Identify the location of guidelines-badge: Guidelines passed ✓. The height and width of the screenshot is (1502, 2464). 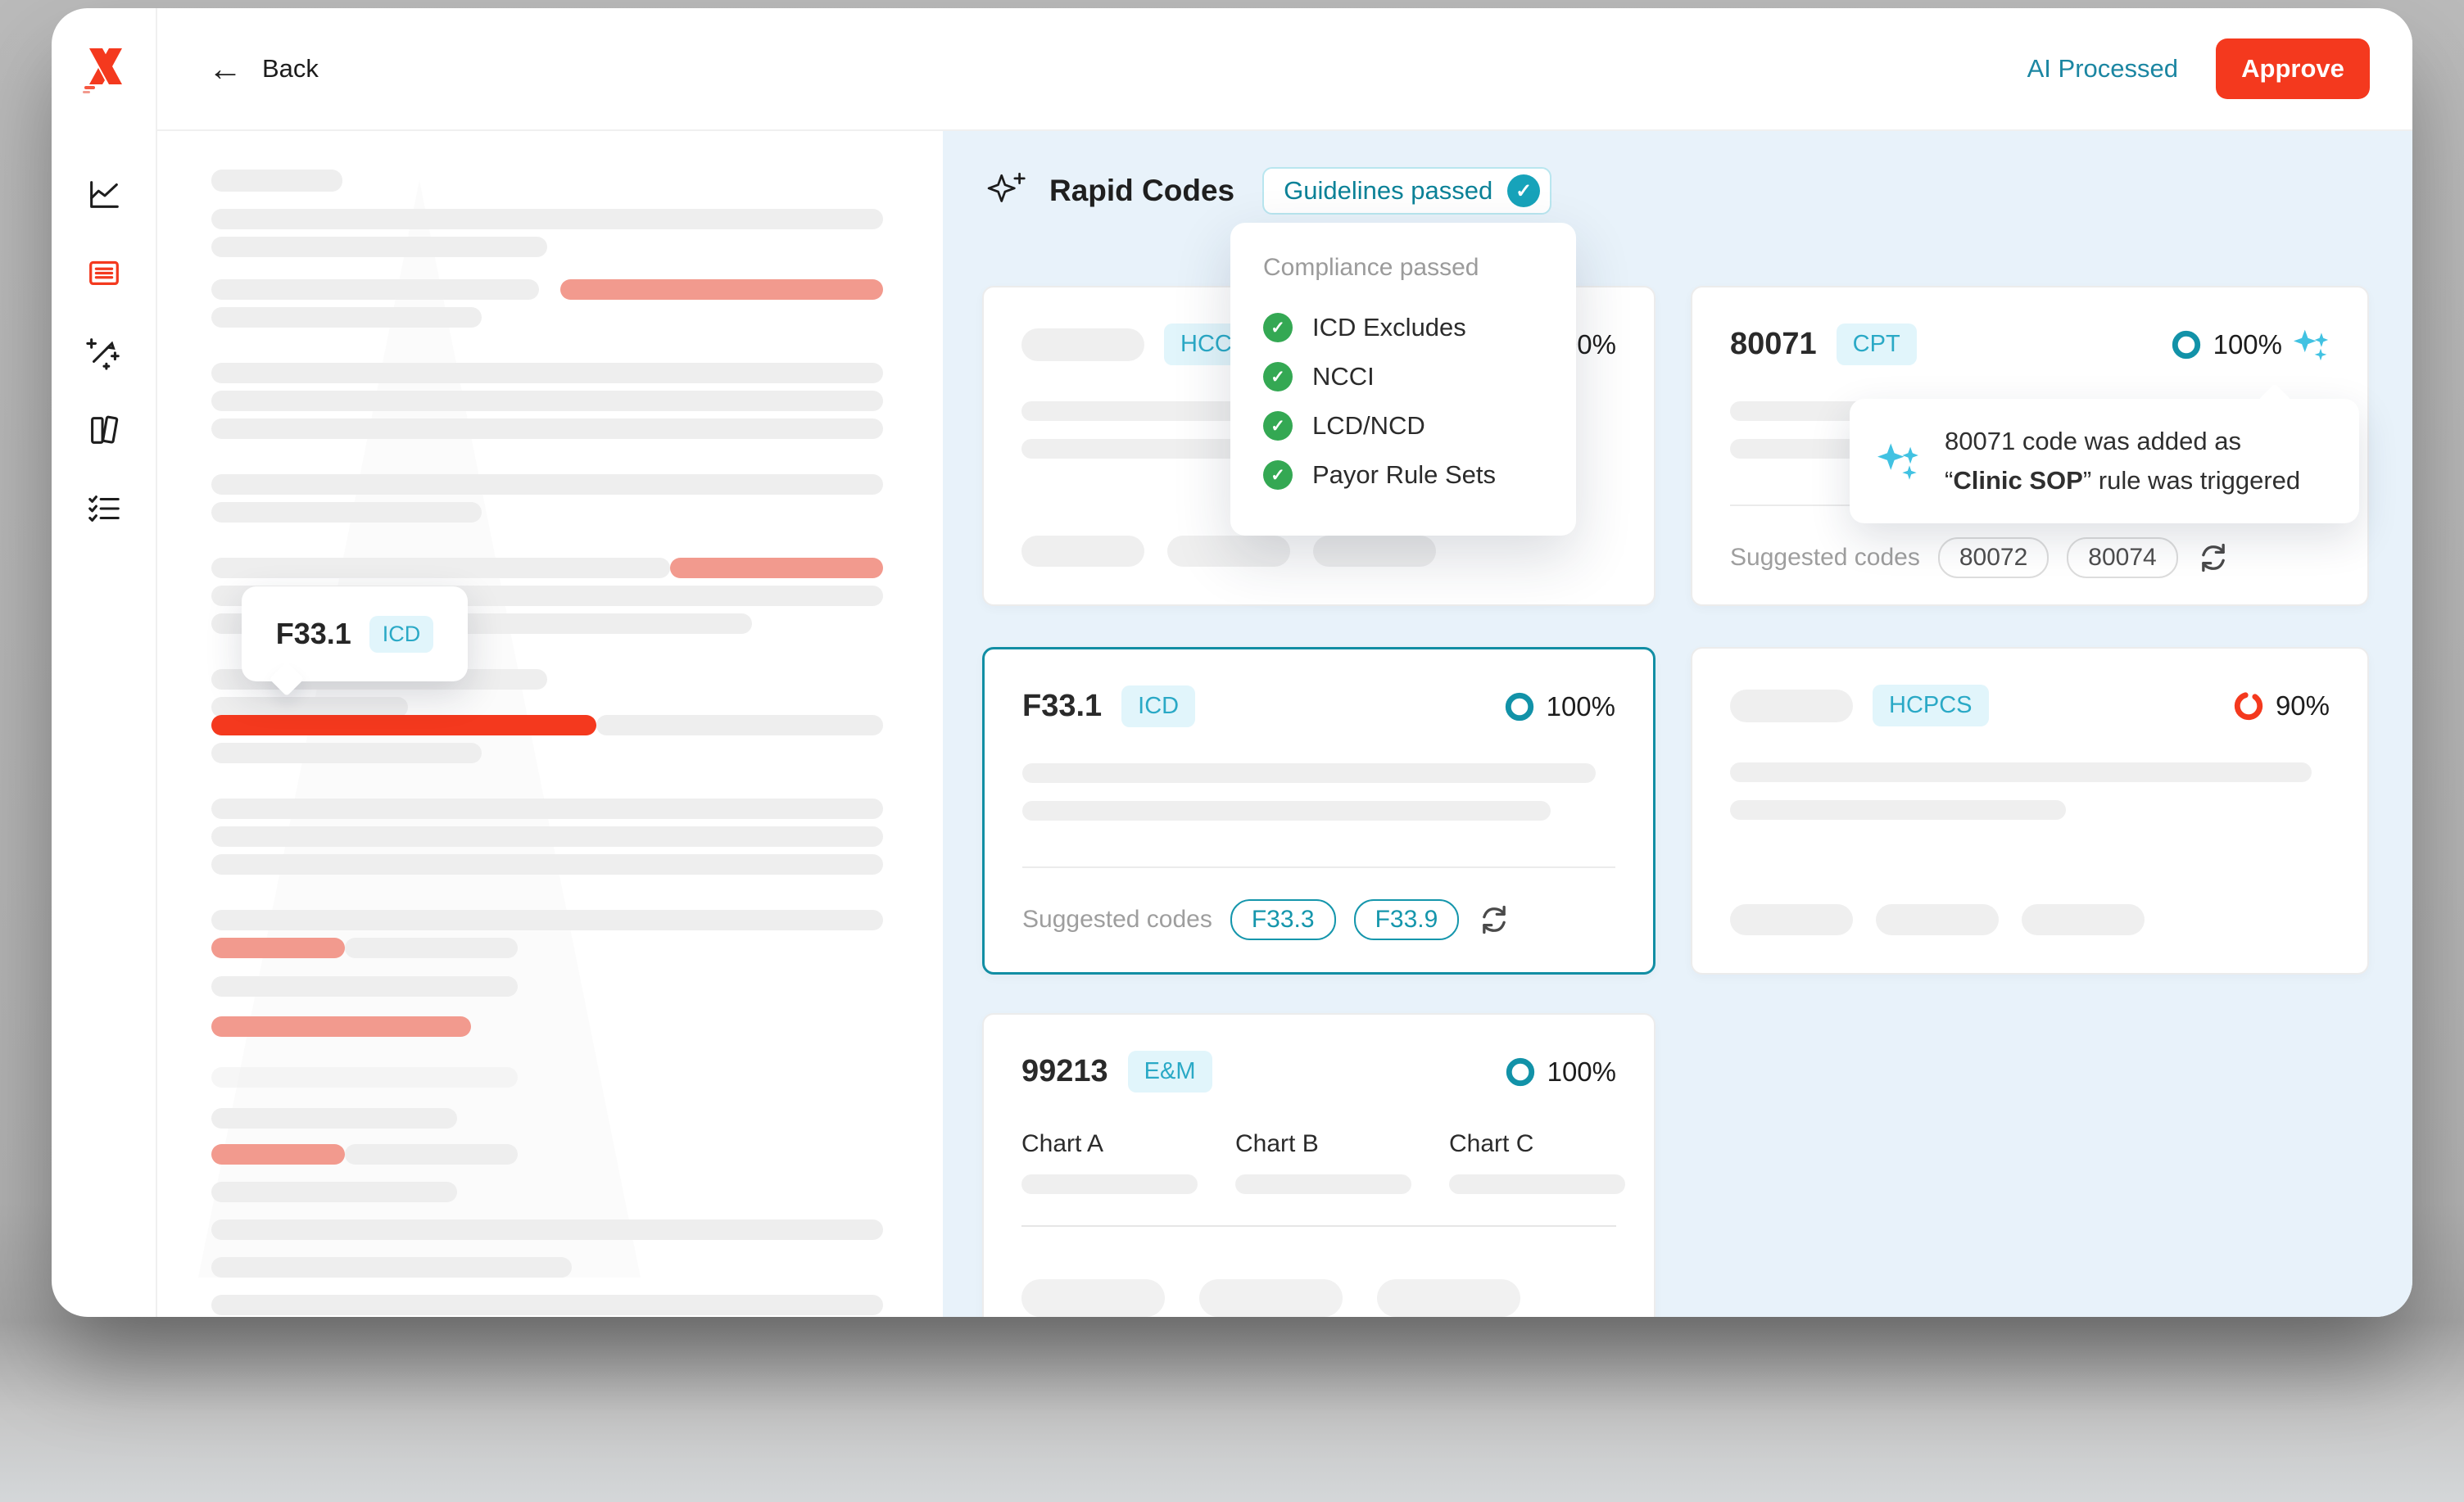
(1407, 191).